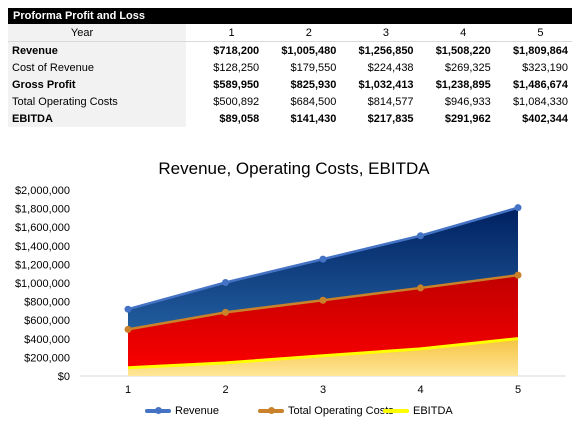  What do you see at coordinates (225, 390) in the screenshot?
I see `x-tick-label: 2` at bounding box center [225, 390].